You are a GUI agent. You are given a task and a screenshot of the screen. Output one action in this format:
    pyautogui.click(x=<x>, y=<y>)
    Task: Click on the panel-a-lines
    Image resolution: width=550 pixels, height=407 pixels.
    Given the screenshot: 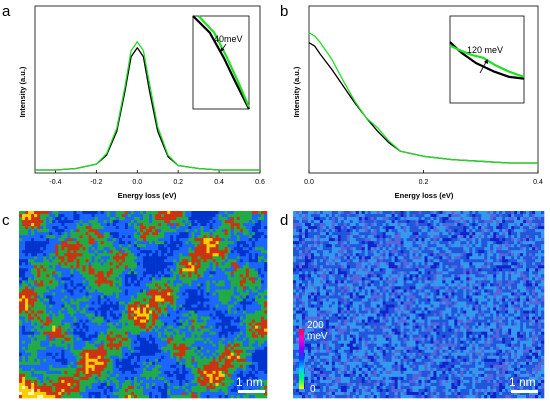 What is the action you would take?
    pyautogui.click(x=147, y=106)
    